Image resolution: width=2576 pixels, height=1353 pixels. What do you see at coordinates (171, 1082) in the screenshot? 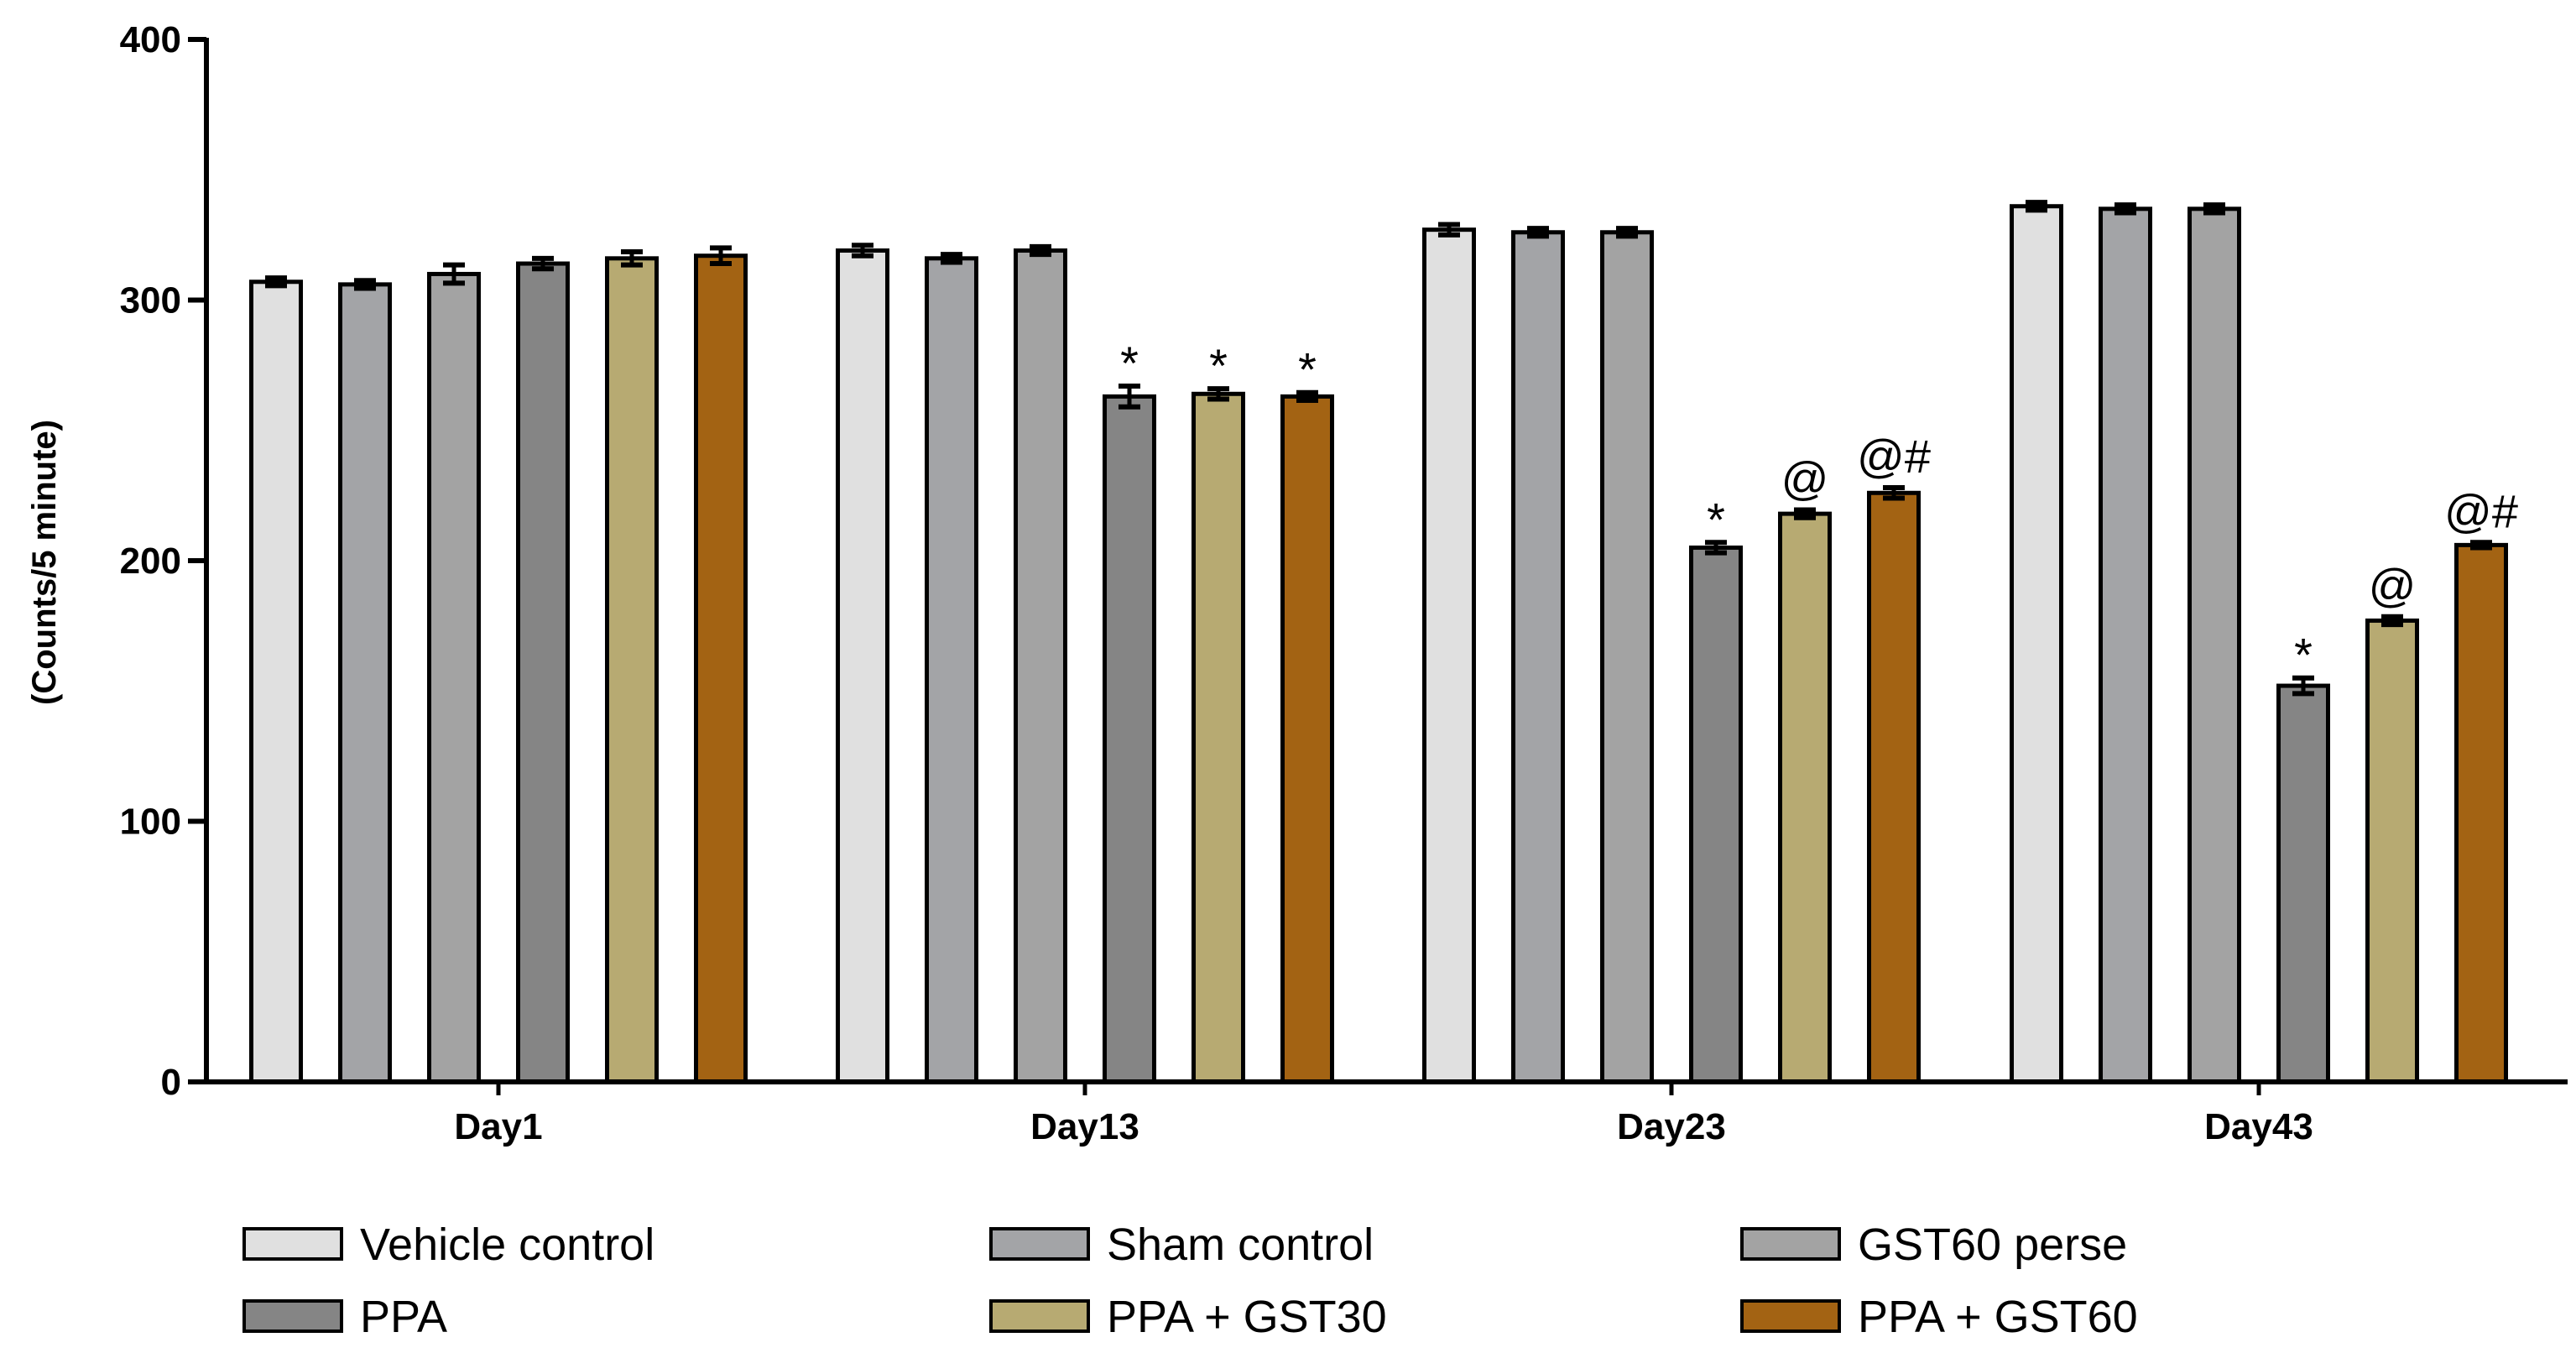
I see `y-tick-label: 0` at bounding box center [171, 1082].